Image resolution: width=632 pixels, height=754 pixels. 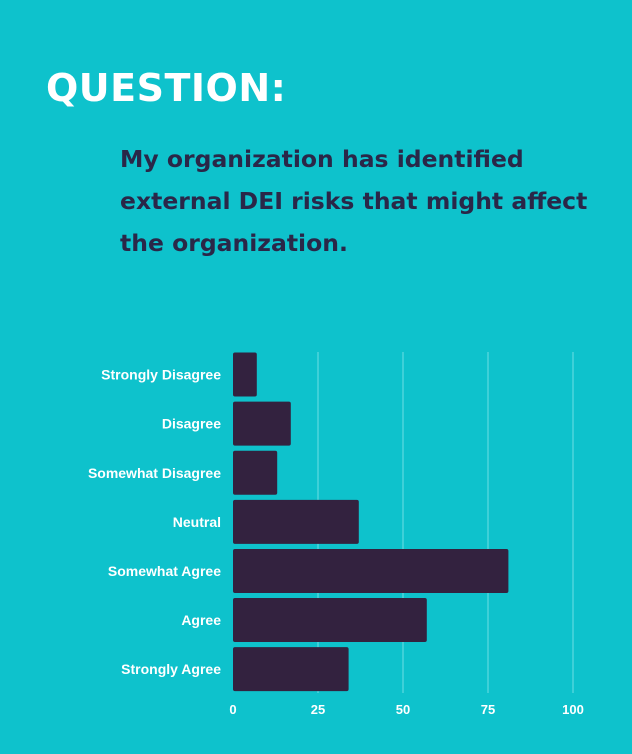 I want to click on bar-strongly-agree, so click(x=291, y=669).